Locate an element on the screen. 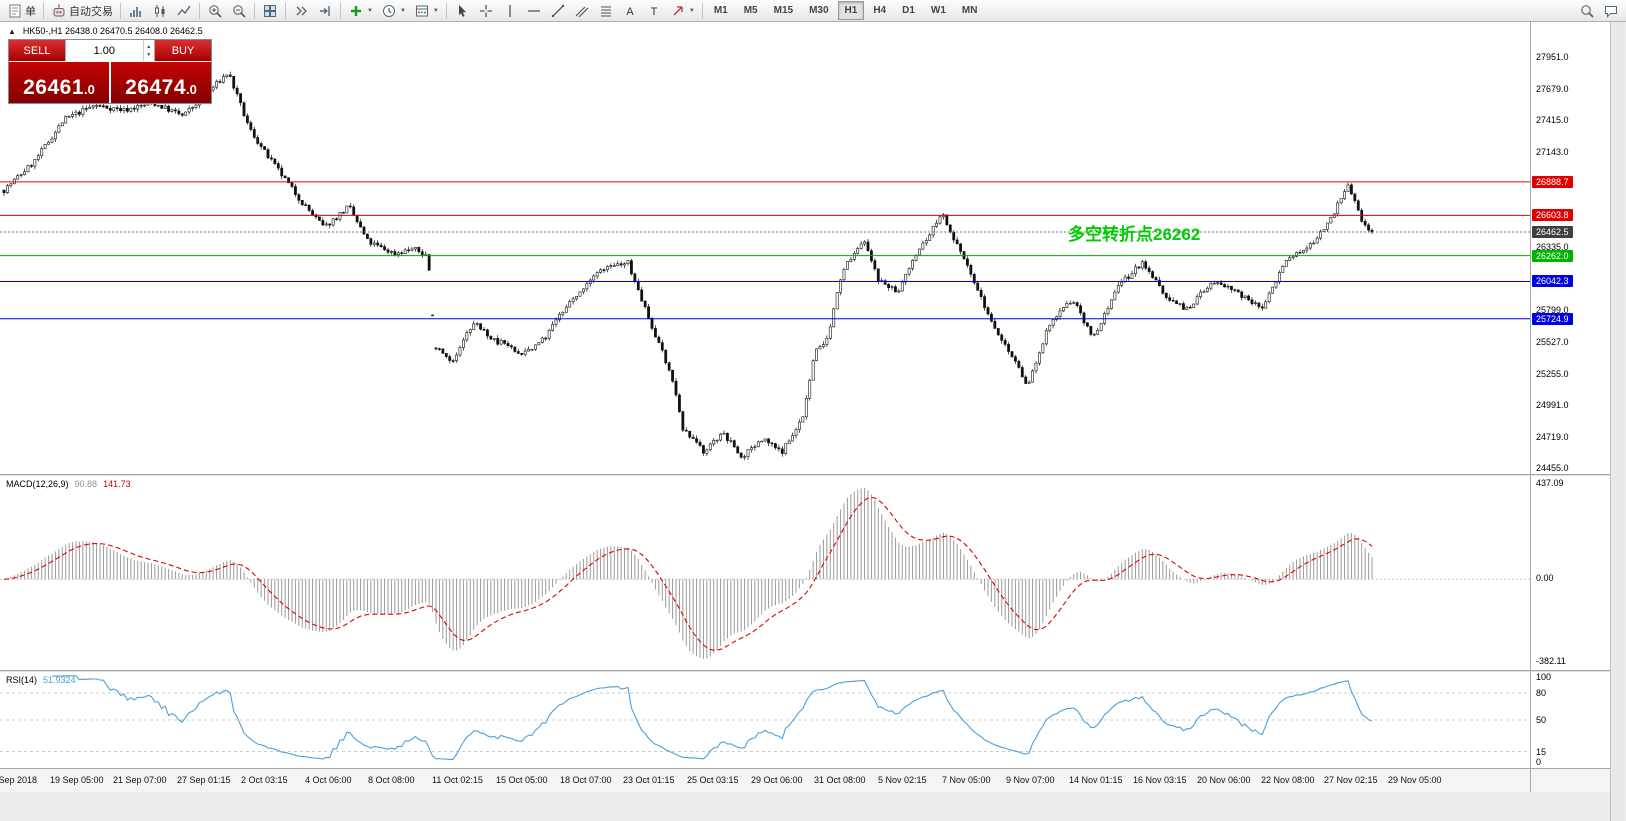 The image size is (1626, 821). rsi-label: RSI(14) 51.9324 is located at coordinates (41, 680).